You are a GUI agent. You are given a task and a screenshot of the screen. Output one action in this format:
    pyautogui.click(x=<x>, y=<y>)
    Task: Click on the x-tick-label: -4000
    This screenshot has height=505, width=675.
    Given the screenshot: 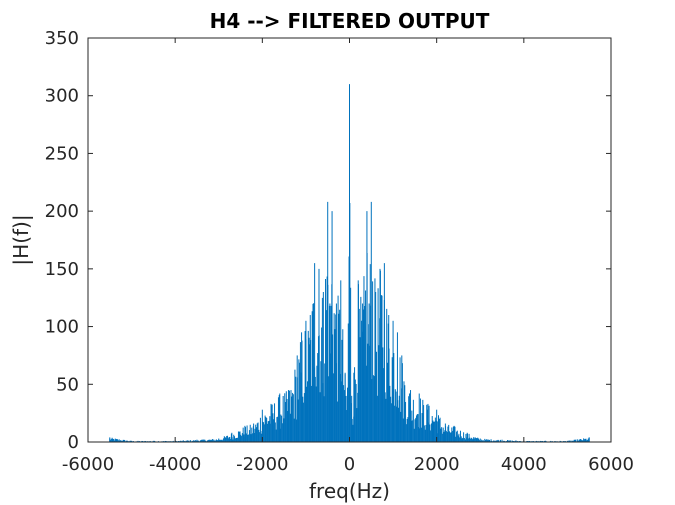 What is the action you would take?
    pyautogui.click(x=175, y=464)
    